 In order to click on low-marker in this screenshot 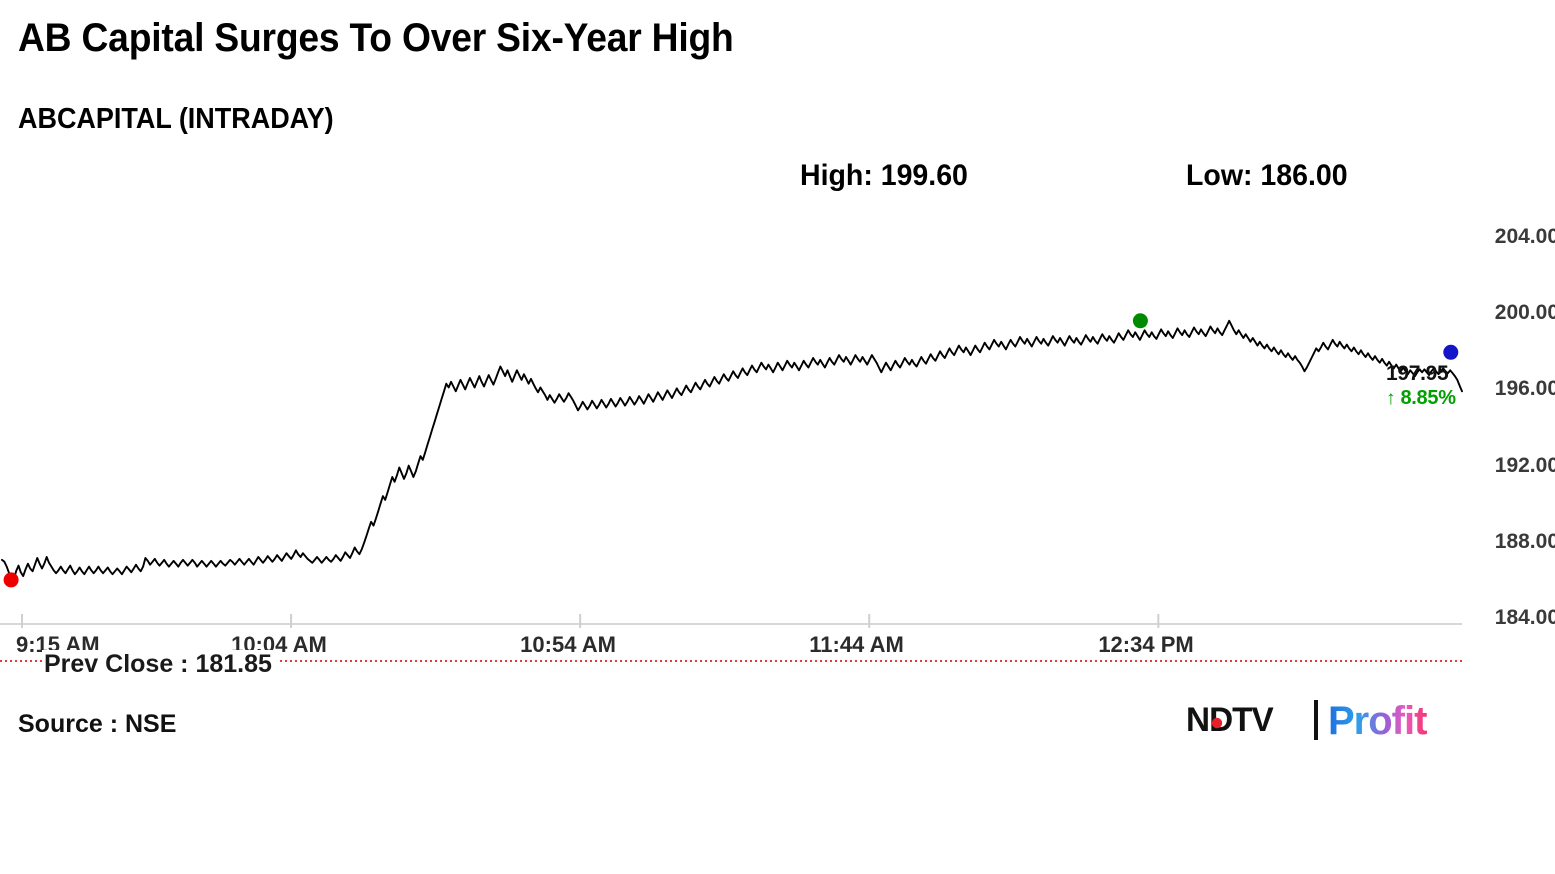, I will do `click(11, 580)`.